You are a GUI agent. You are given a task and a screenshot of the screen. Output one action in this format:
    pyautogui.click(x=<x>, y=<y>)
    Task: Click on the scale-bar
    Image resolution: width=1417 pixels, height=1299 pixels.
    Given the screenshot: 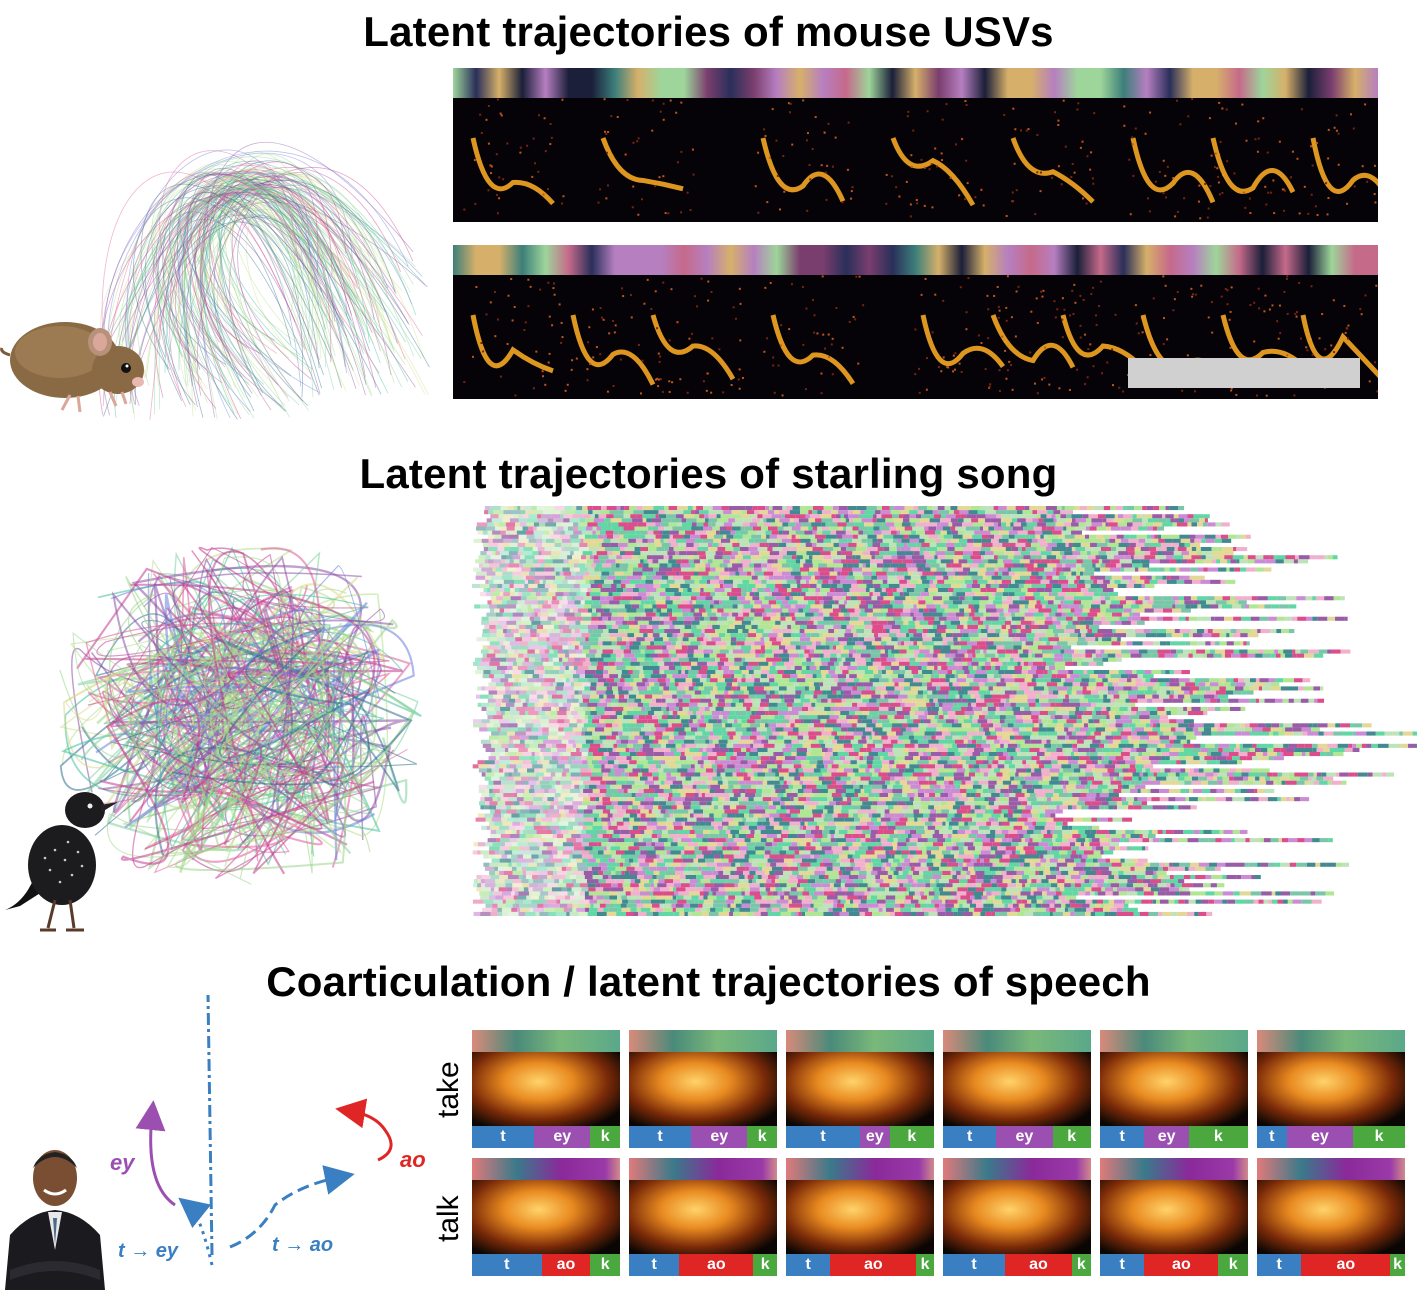 What is the action you would take?
    pyautogui.click(x=1244, y=373)
    